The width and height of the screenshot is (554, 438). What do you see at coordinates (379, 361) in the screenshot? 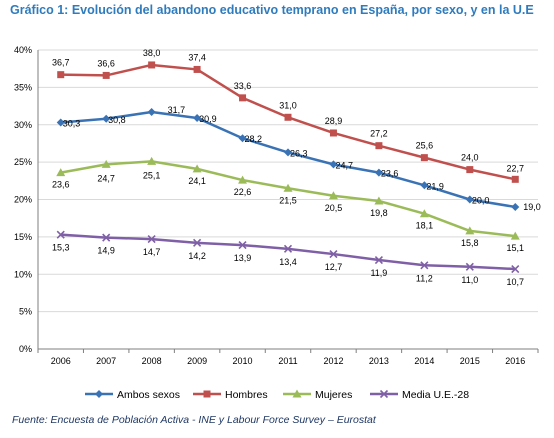
I see `x-tick-label: 2013` at bounding box center [379, 361].